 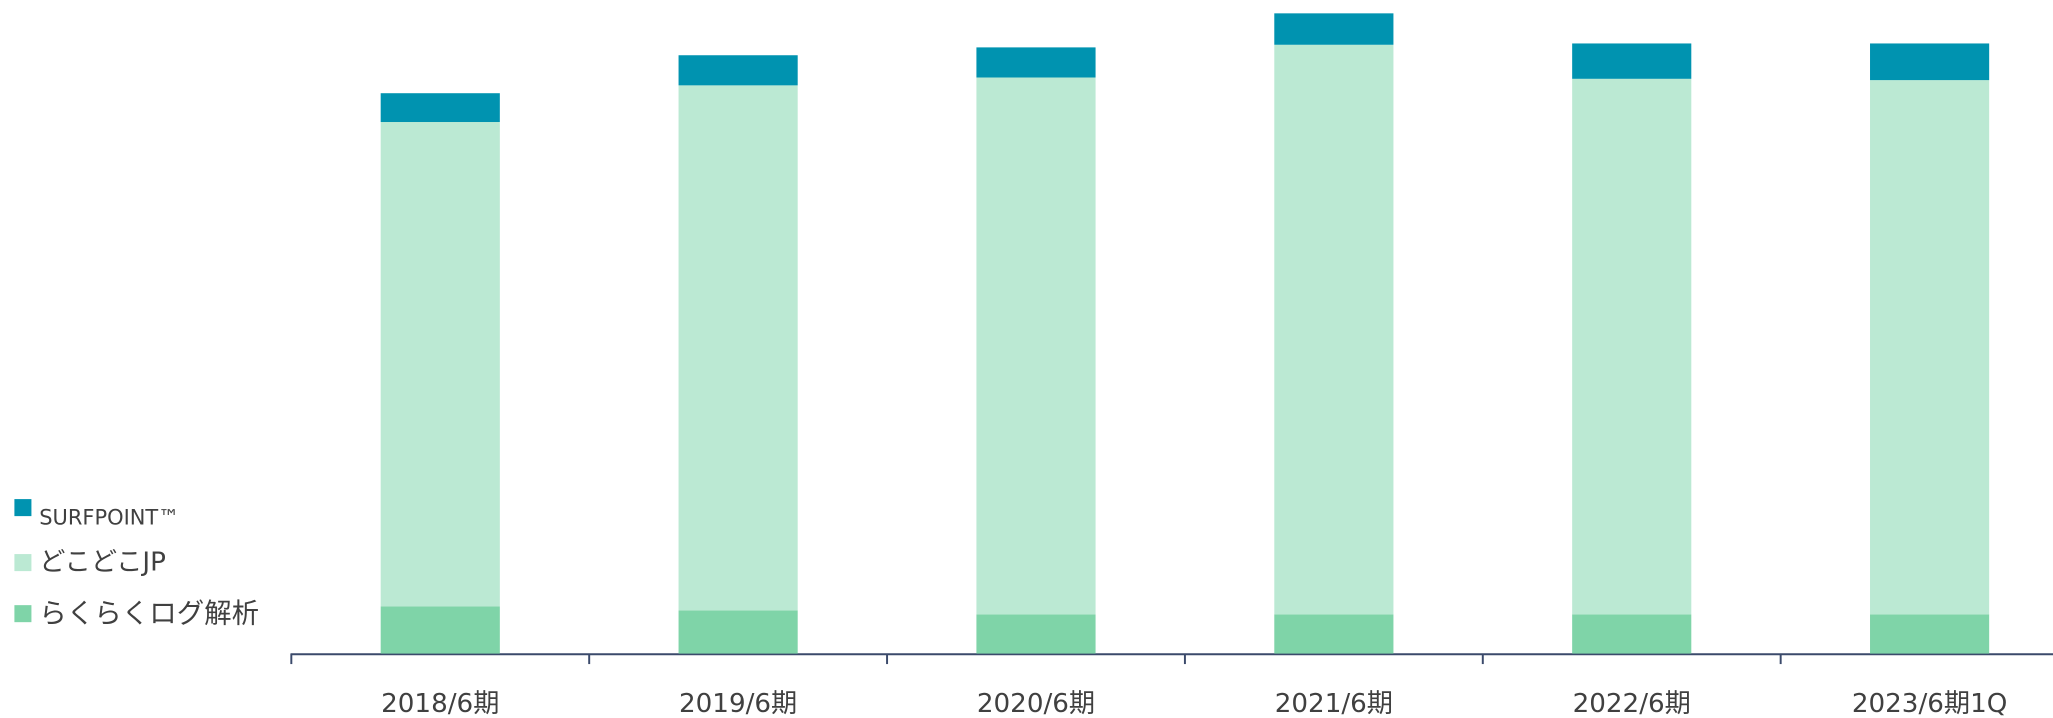 I want to click on legend-label: らくらくログ解析, so click(x=149, y=613).